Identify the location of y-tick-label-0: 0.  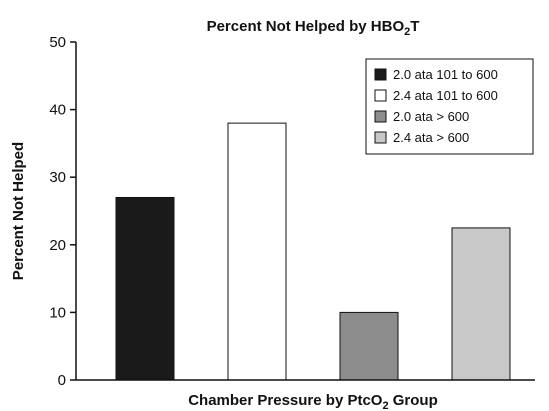
(62, 380).